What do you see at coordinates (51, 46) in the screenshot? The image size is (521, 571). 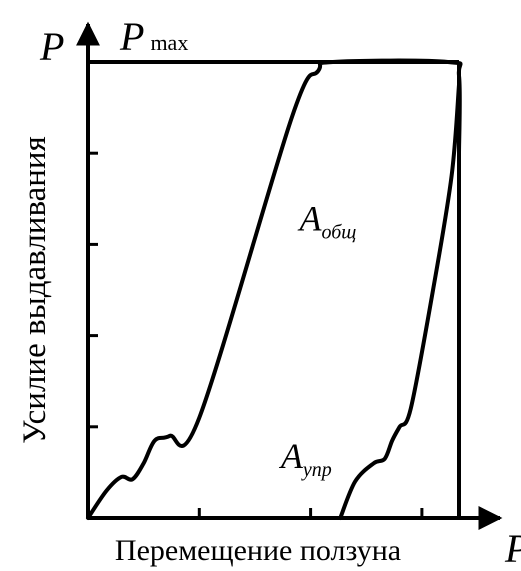 I see `y-axis-symbol: P` at bounding box center [51, 46].